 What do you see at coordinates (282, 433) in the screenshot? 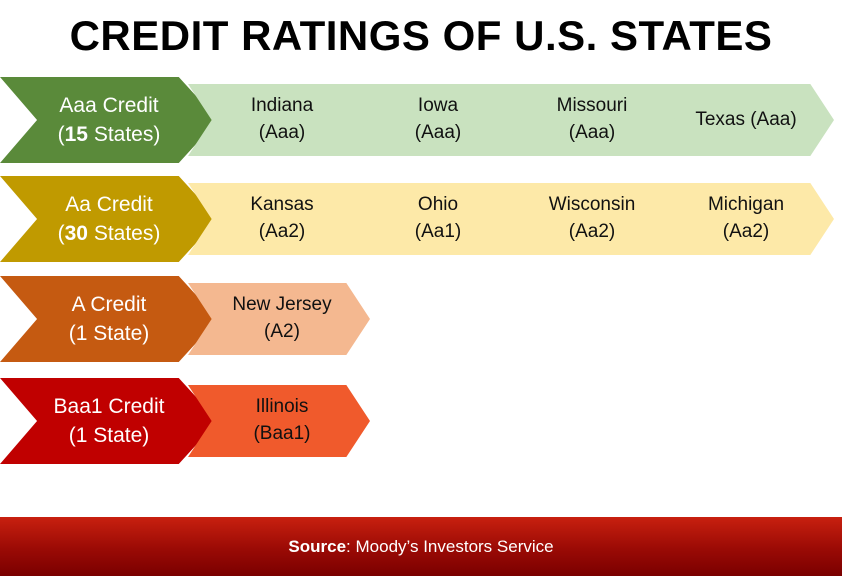
I see `state-rating: (Baa1)` at bounding box center [282, 433].